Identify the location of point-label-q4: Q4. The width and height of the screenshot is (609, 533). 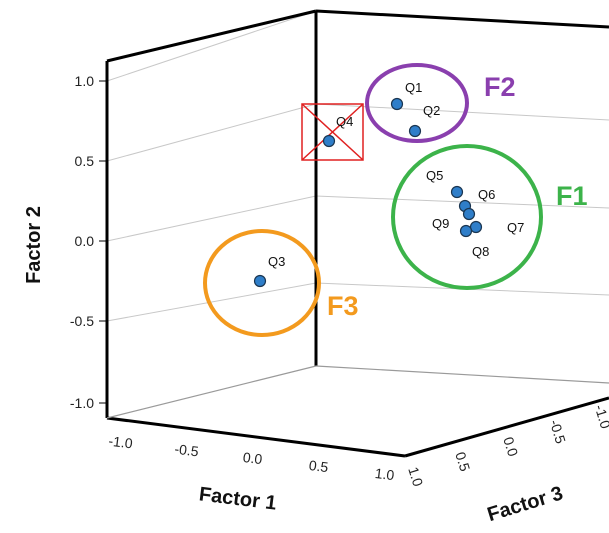
(344, 121).